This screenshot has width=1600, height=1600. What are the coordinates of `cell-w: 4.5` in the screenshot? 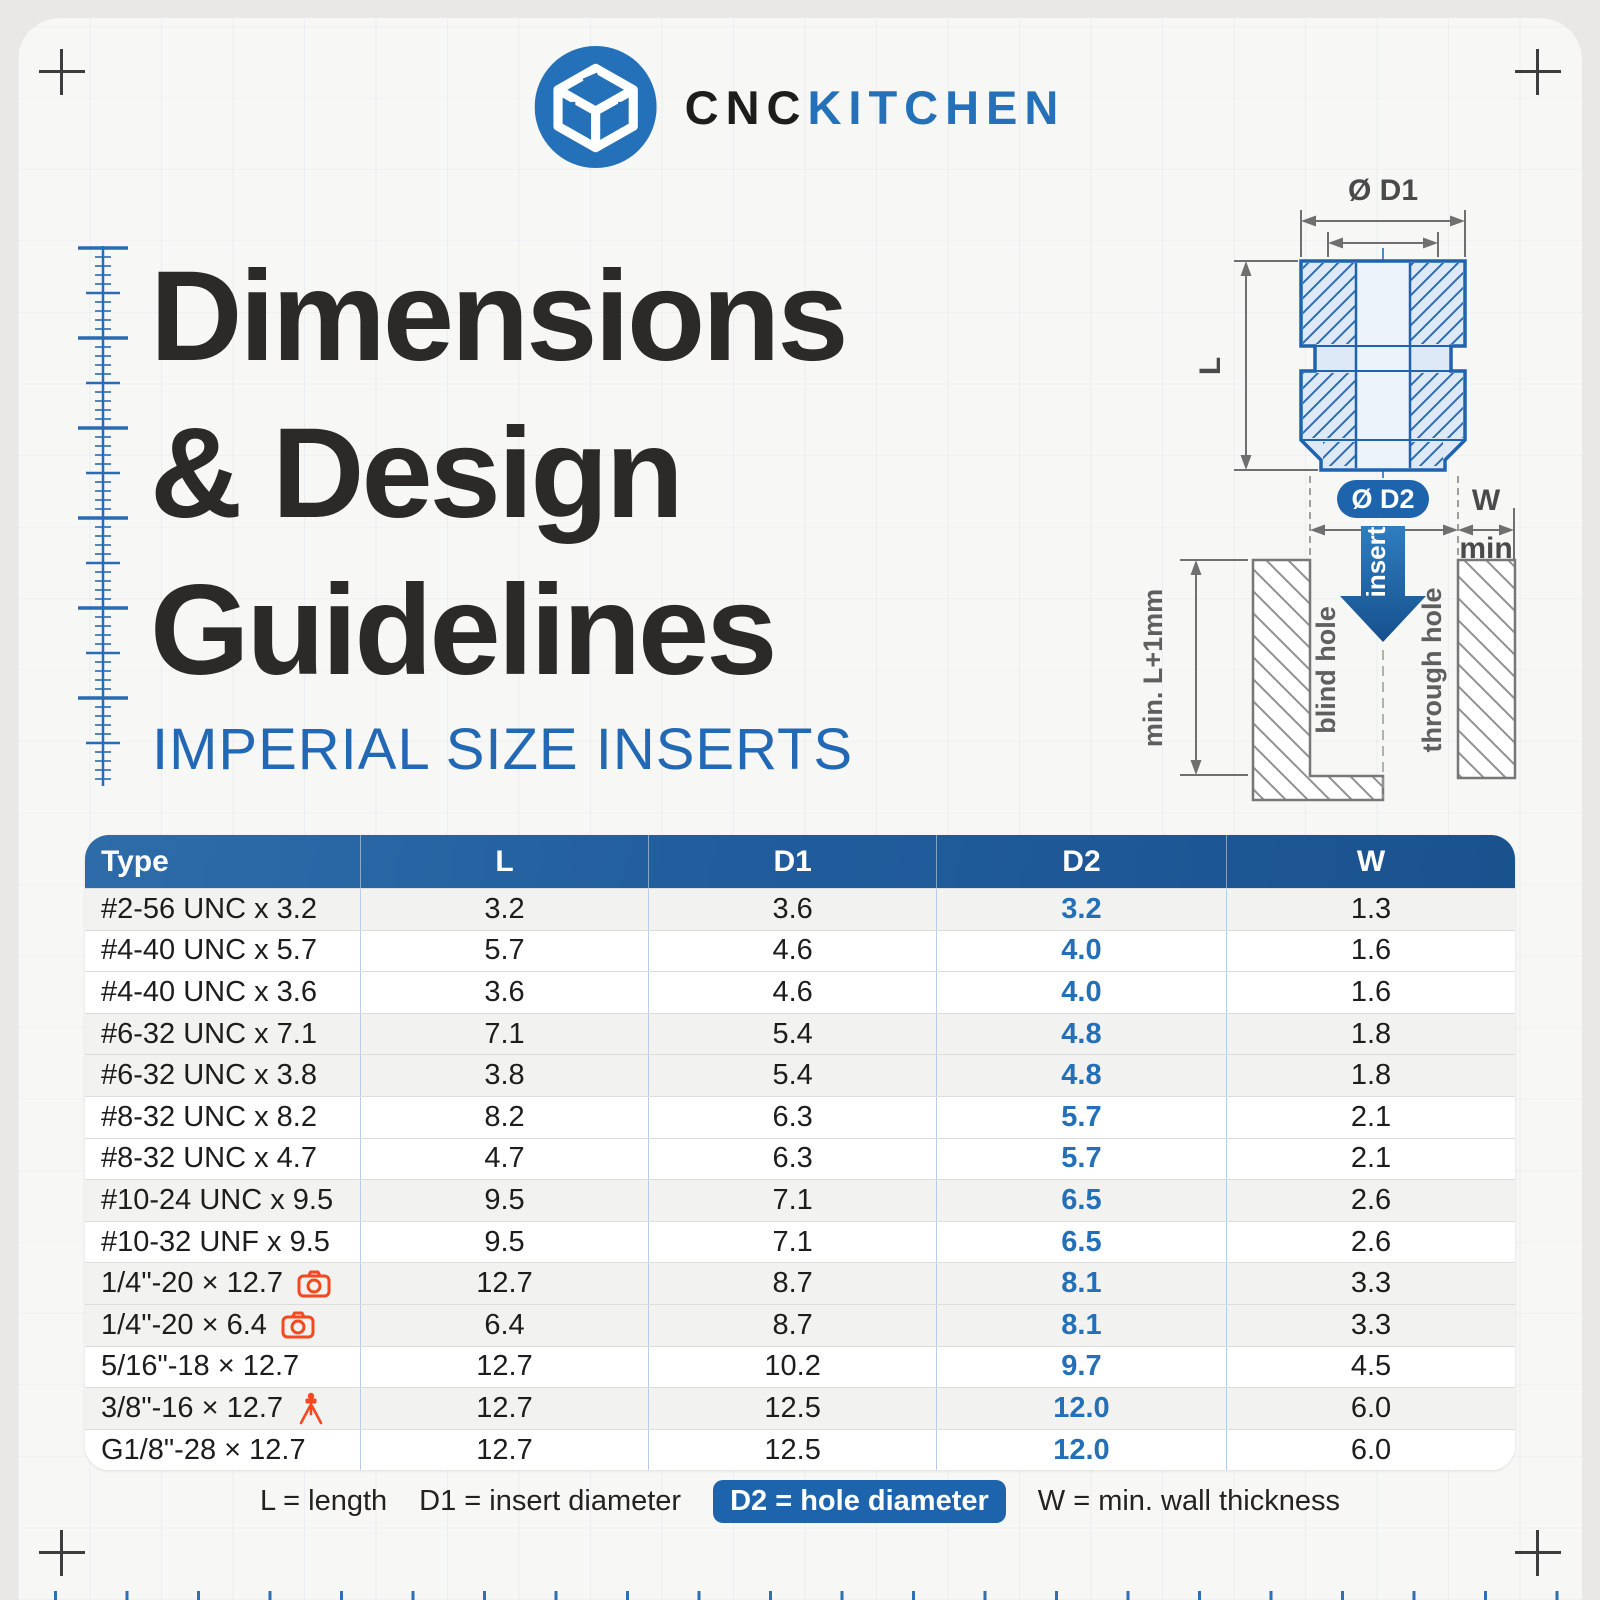 It's located at (1370, 1367).